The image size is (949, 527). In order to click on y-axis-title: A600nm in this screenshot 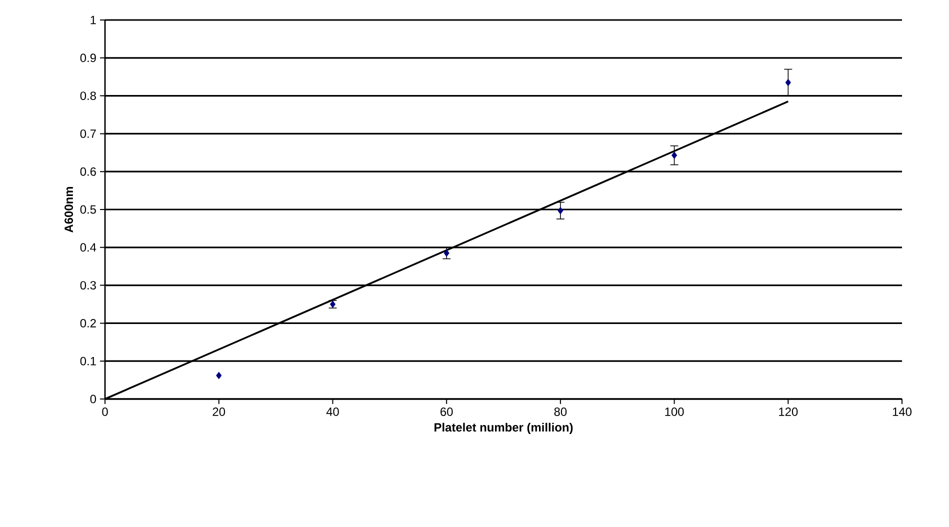, I will do `click(69, 209)`.